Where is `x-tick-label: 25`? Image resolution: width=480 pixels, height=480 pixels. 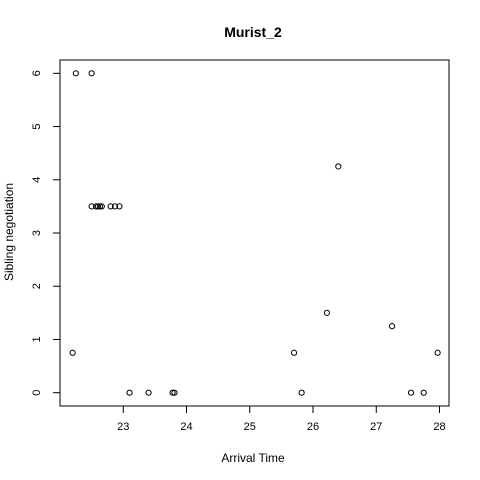
x-tick-label: 25 is located at coordinates (250, 427).